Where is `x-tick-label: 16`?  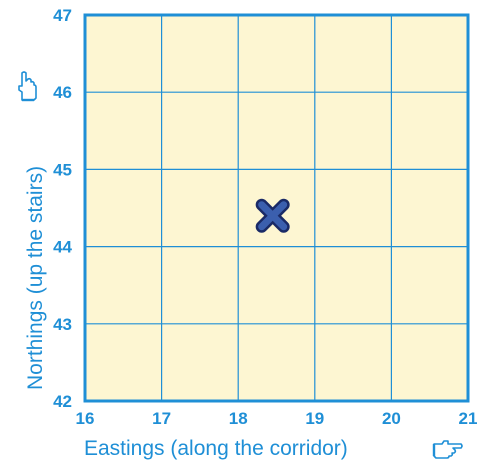
x-tick-label: 16 is located at coordinates (85, 418).